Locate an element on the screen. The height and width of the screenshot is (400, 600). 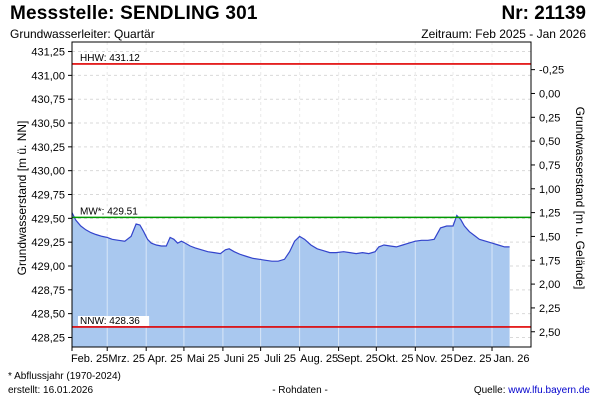
x-tick-label: Feb. 25 is located at coordinates (89, 359).